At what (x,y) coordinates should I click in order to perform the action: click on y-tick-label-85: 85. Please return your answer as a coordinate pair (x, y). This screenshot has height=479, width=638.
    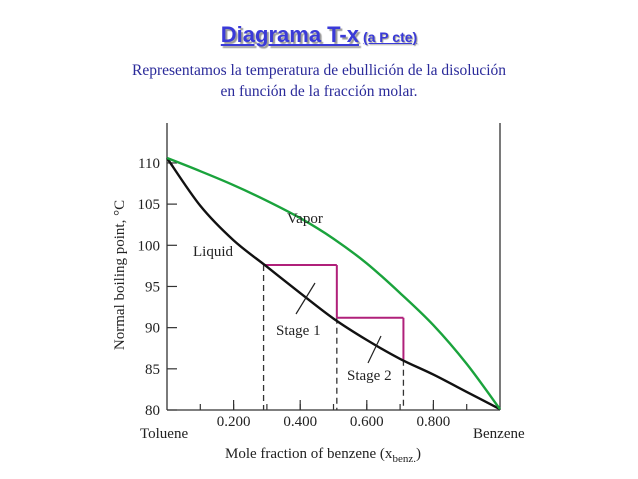
    Looking at the image, I should click on (152, 370).